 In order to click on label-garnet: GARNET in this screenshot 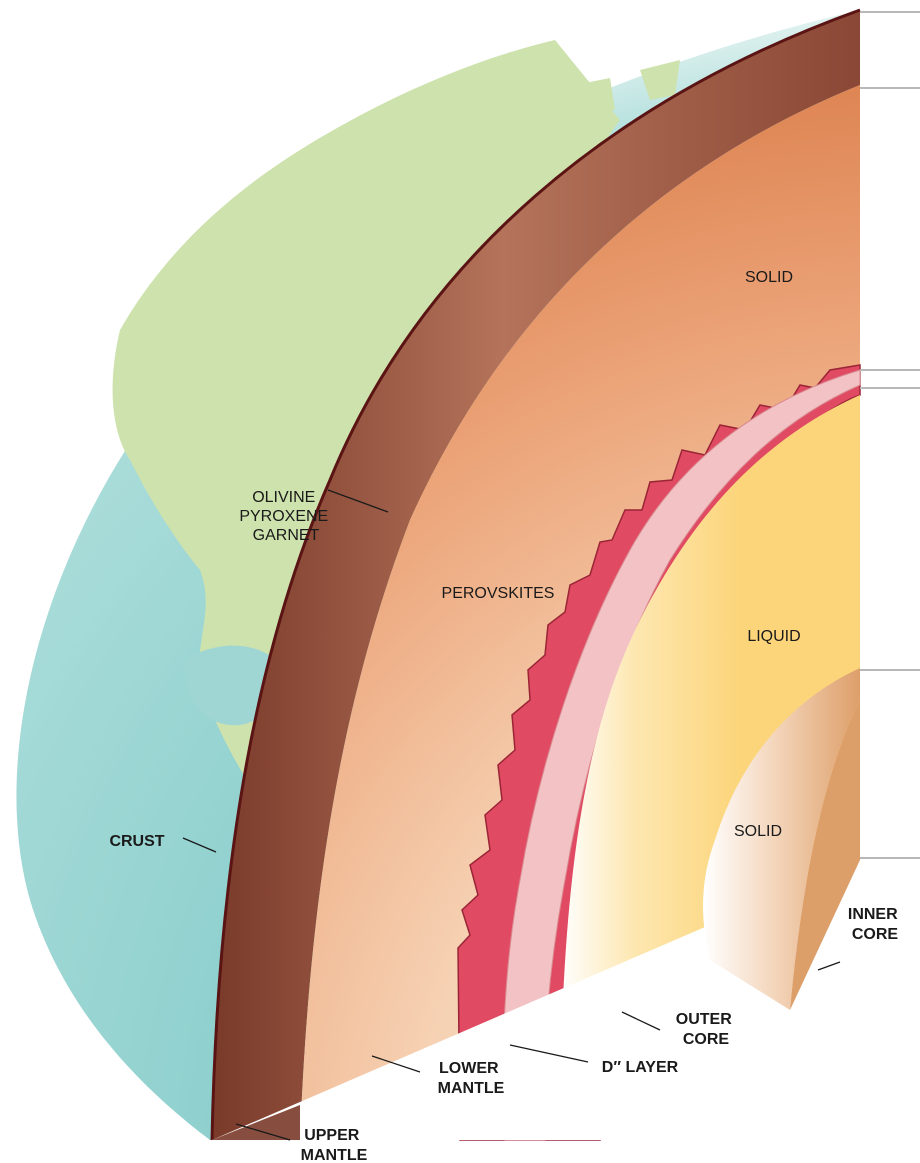, I will do `click(286, 535)`.